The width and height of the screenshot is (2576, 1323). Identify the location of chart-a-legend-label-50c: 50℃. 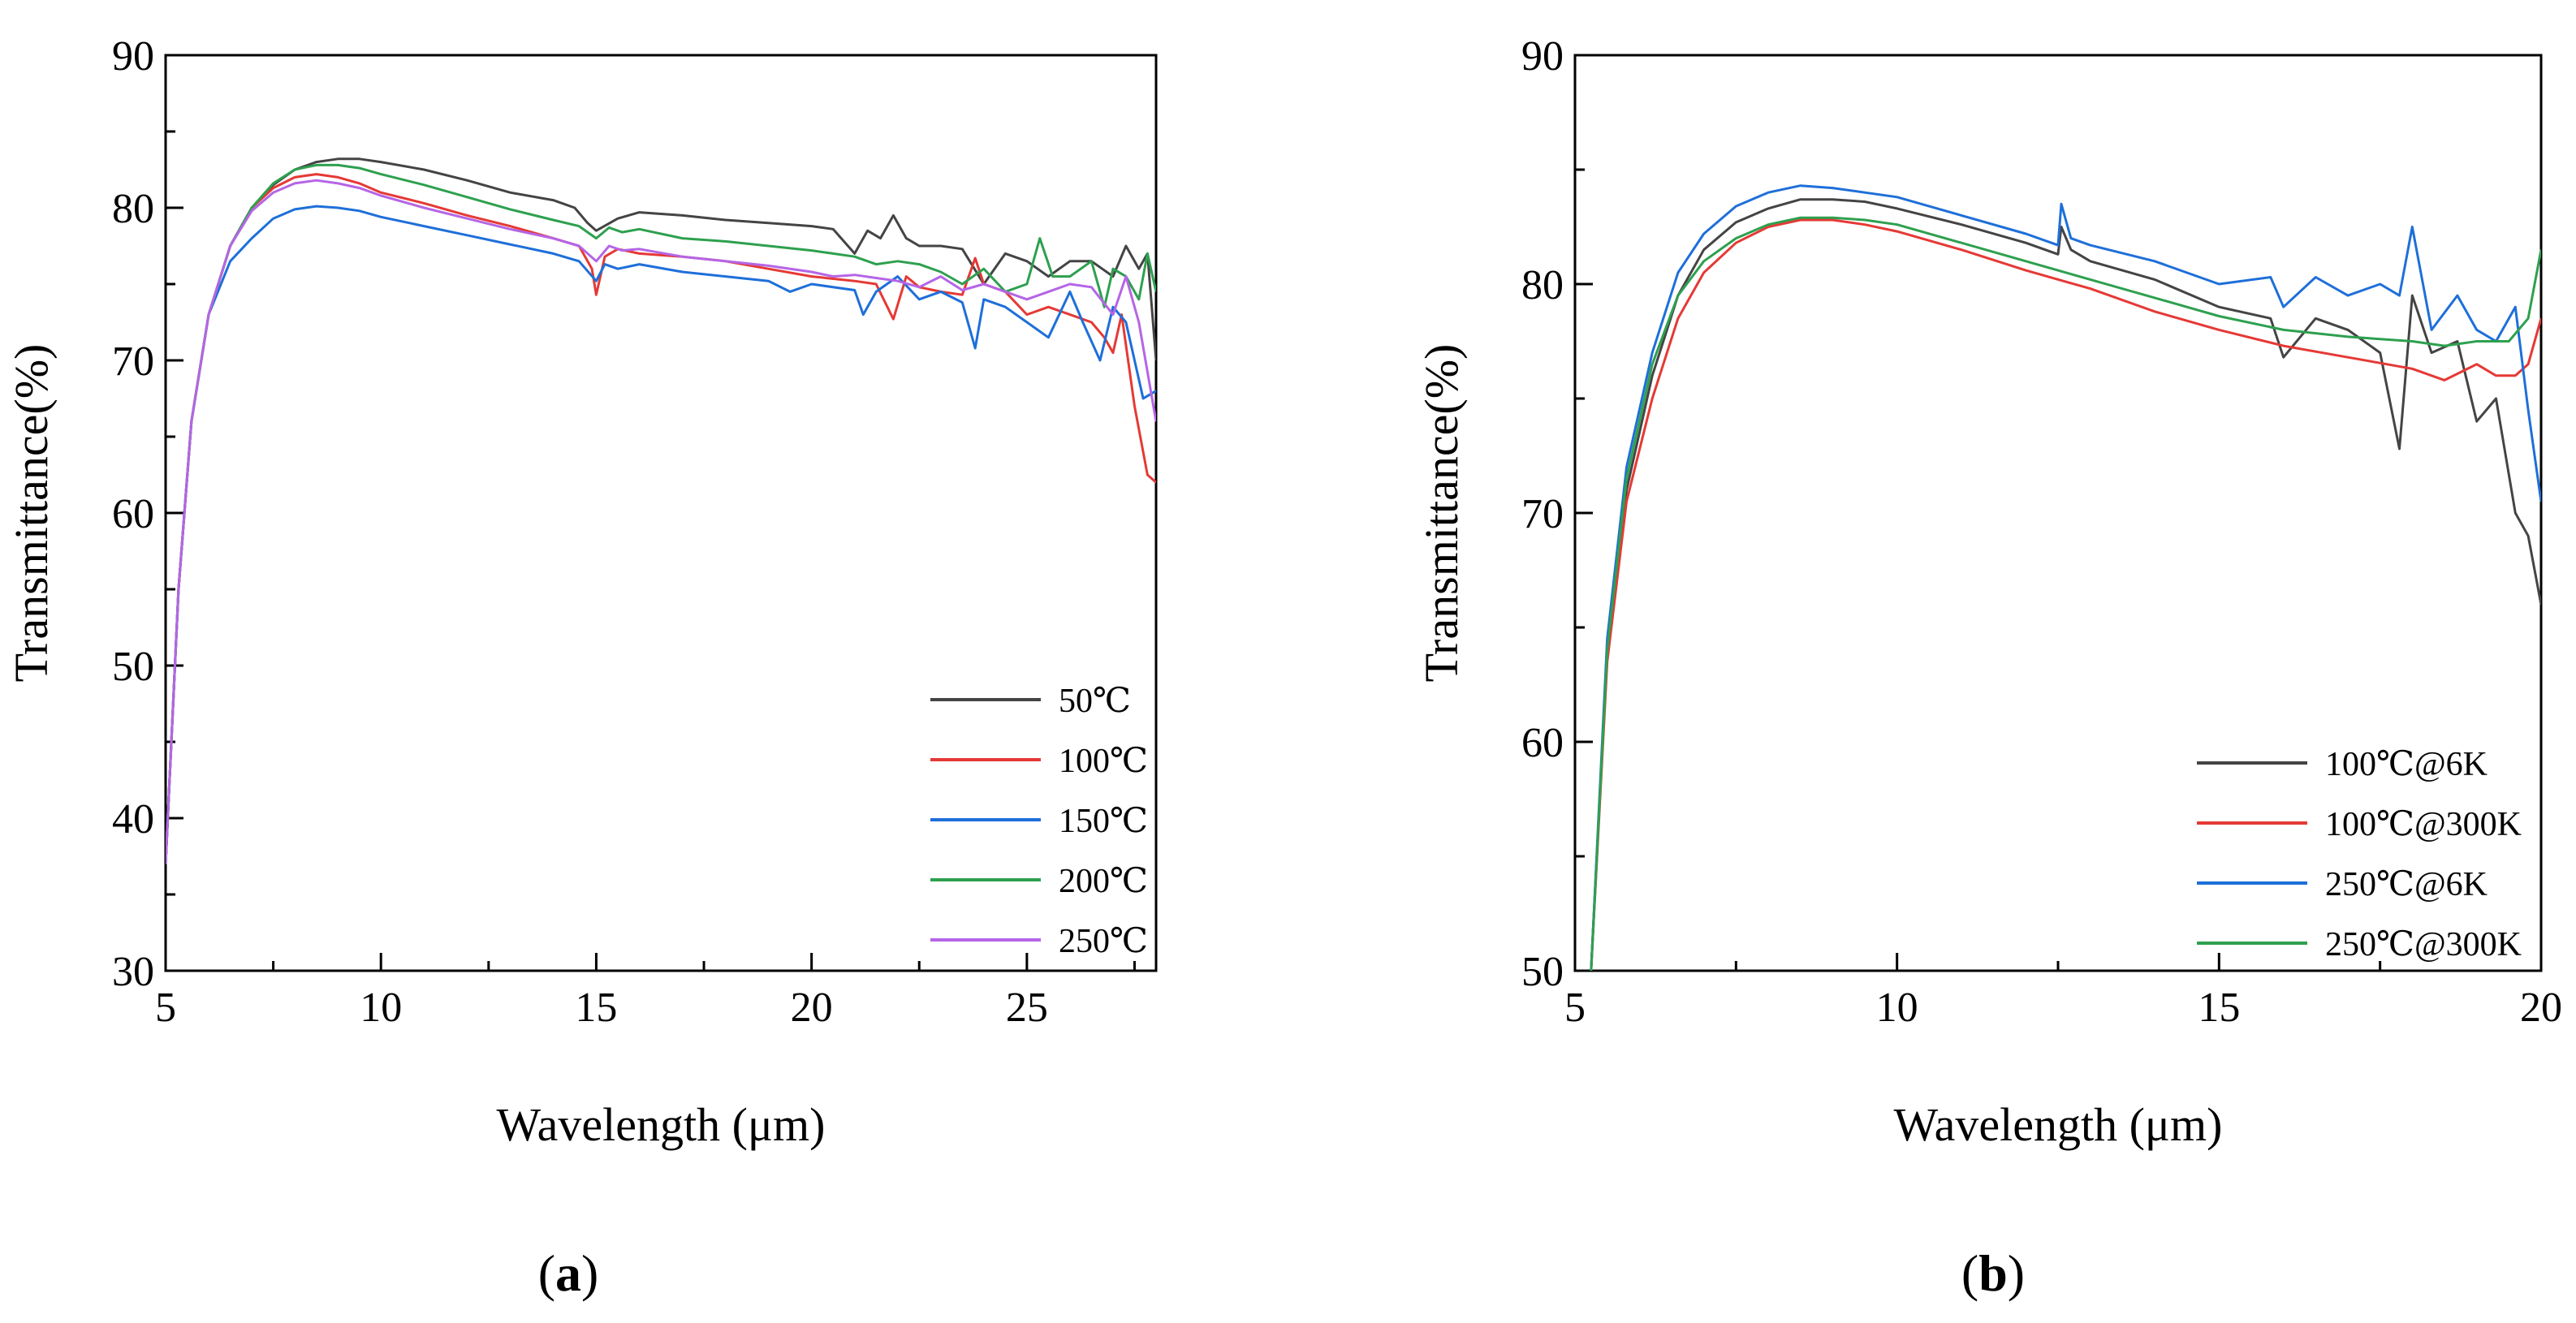
(1095, 701).